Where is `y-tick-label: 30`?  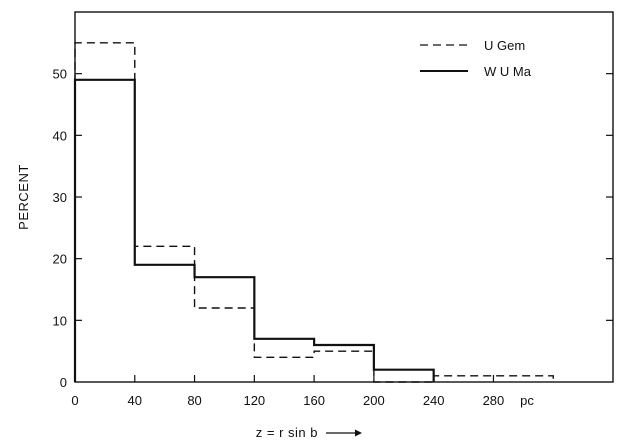
y-tick-label: 30 is located at coordinates (60, 197).